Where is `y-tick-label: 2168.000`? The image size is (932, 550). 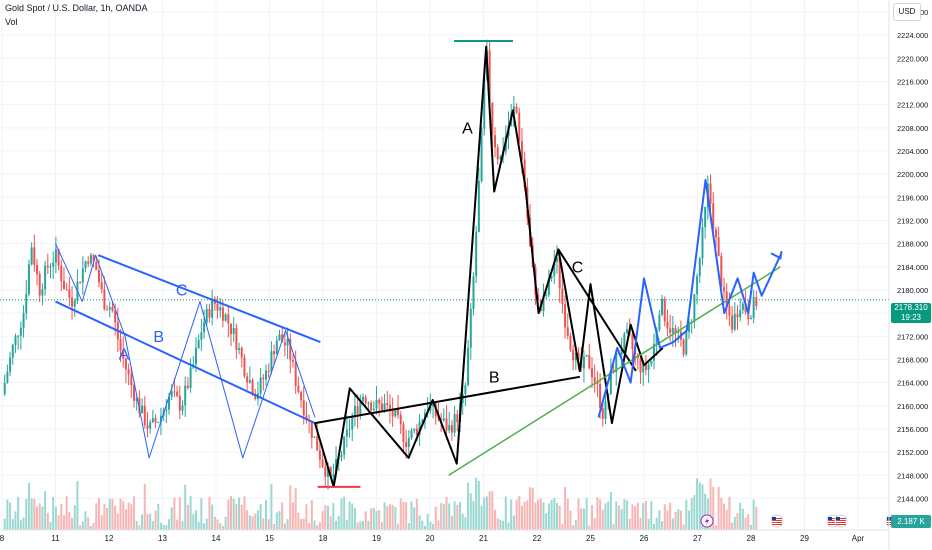 y-tick-label: 2168.000 is located at coordinates (912, 359).